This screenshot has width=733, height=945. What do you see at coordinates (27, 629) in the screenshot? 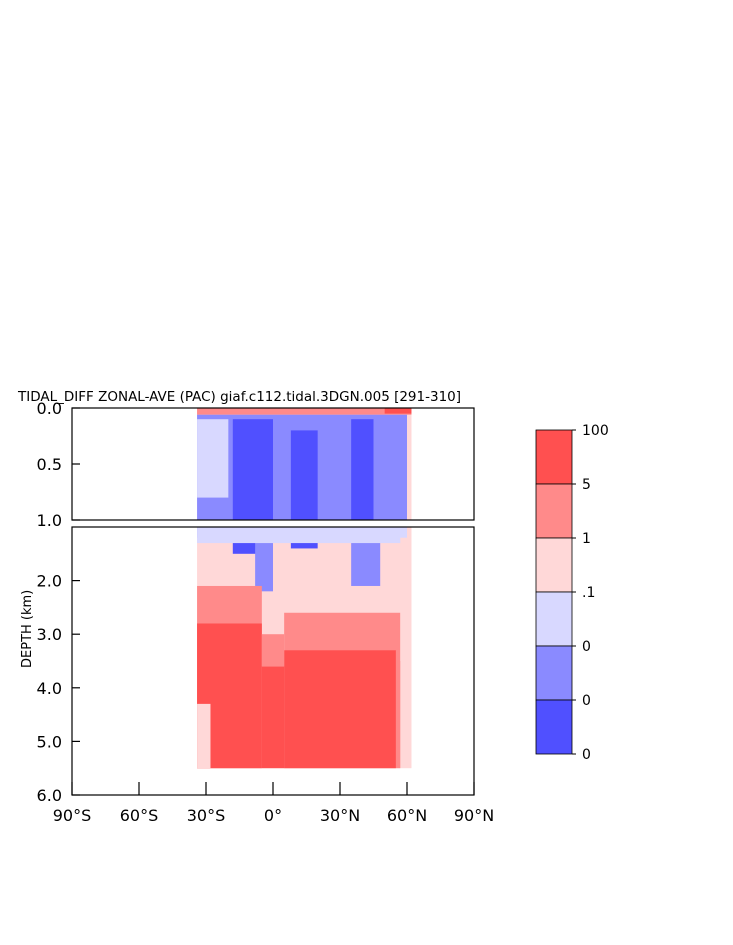
I see `y-axis-label: DEPTH (km)` at bounding box center [27, 629].